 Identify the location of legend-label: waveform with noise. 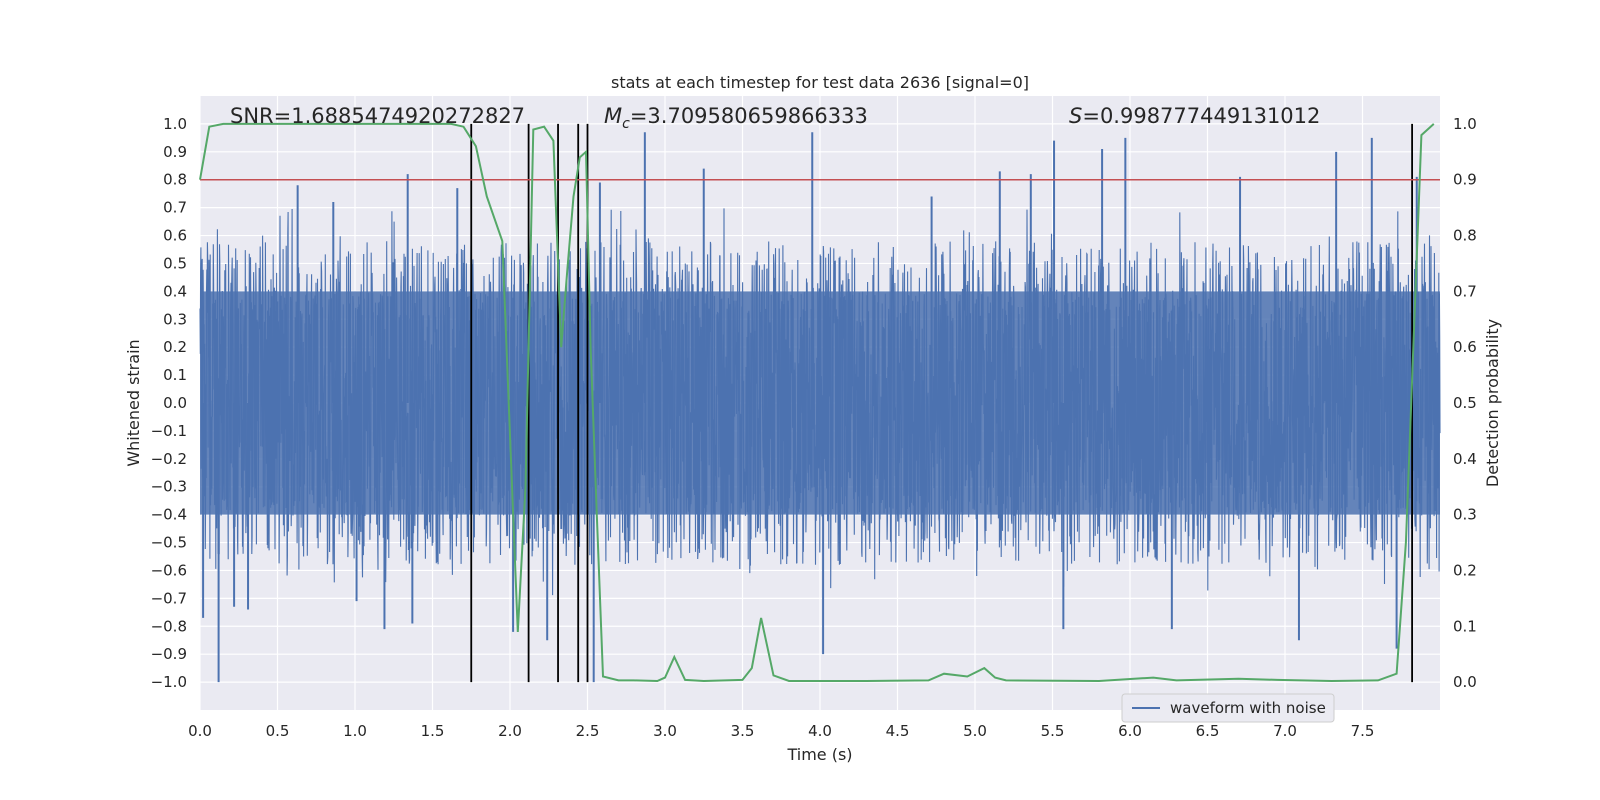
(1248, 708).